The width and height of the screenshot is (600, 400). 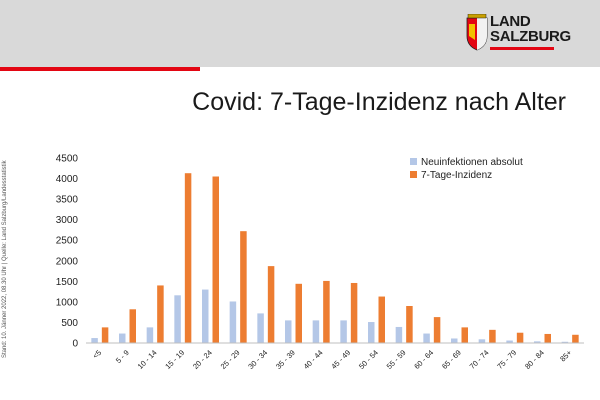 What do you see at coordinates (147, 359) in the screenshot?
I see `x-tick-label: 10 - 14` at bounding box center [147, 359].